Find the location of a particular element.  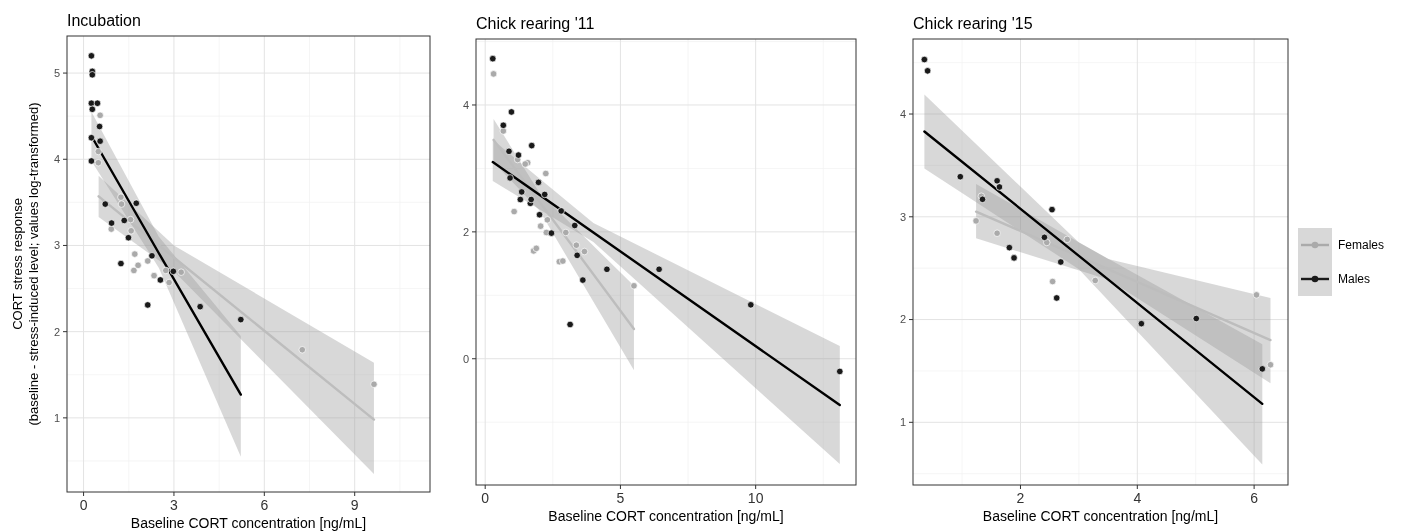

chart-title: Incubation is located at coordinates (104, 20).